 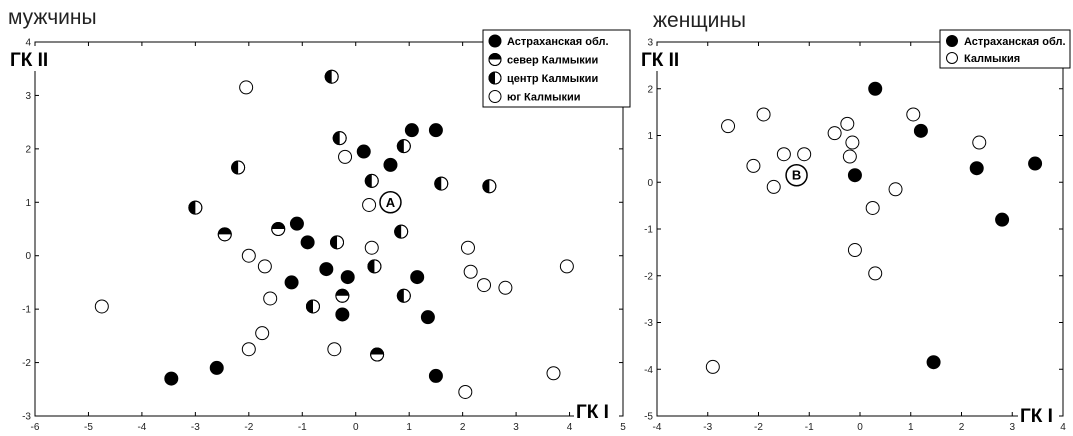 What do you see at coordinates (592, 412) in the screenshot?
I see `men-x-axis-label: ГК I` at bounding box center [592, 412].